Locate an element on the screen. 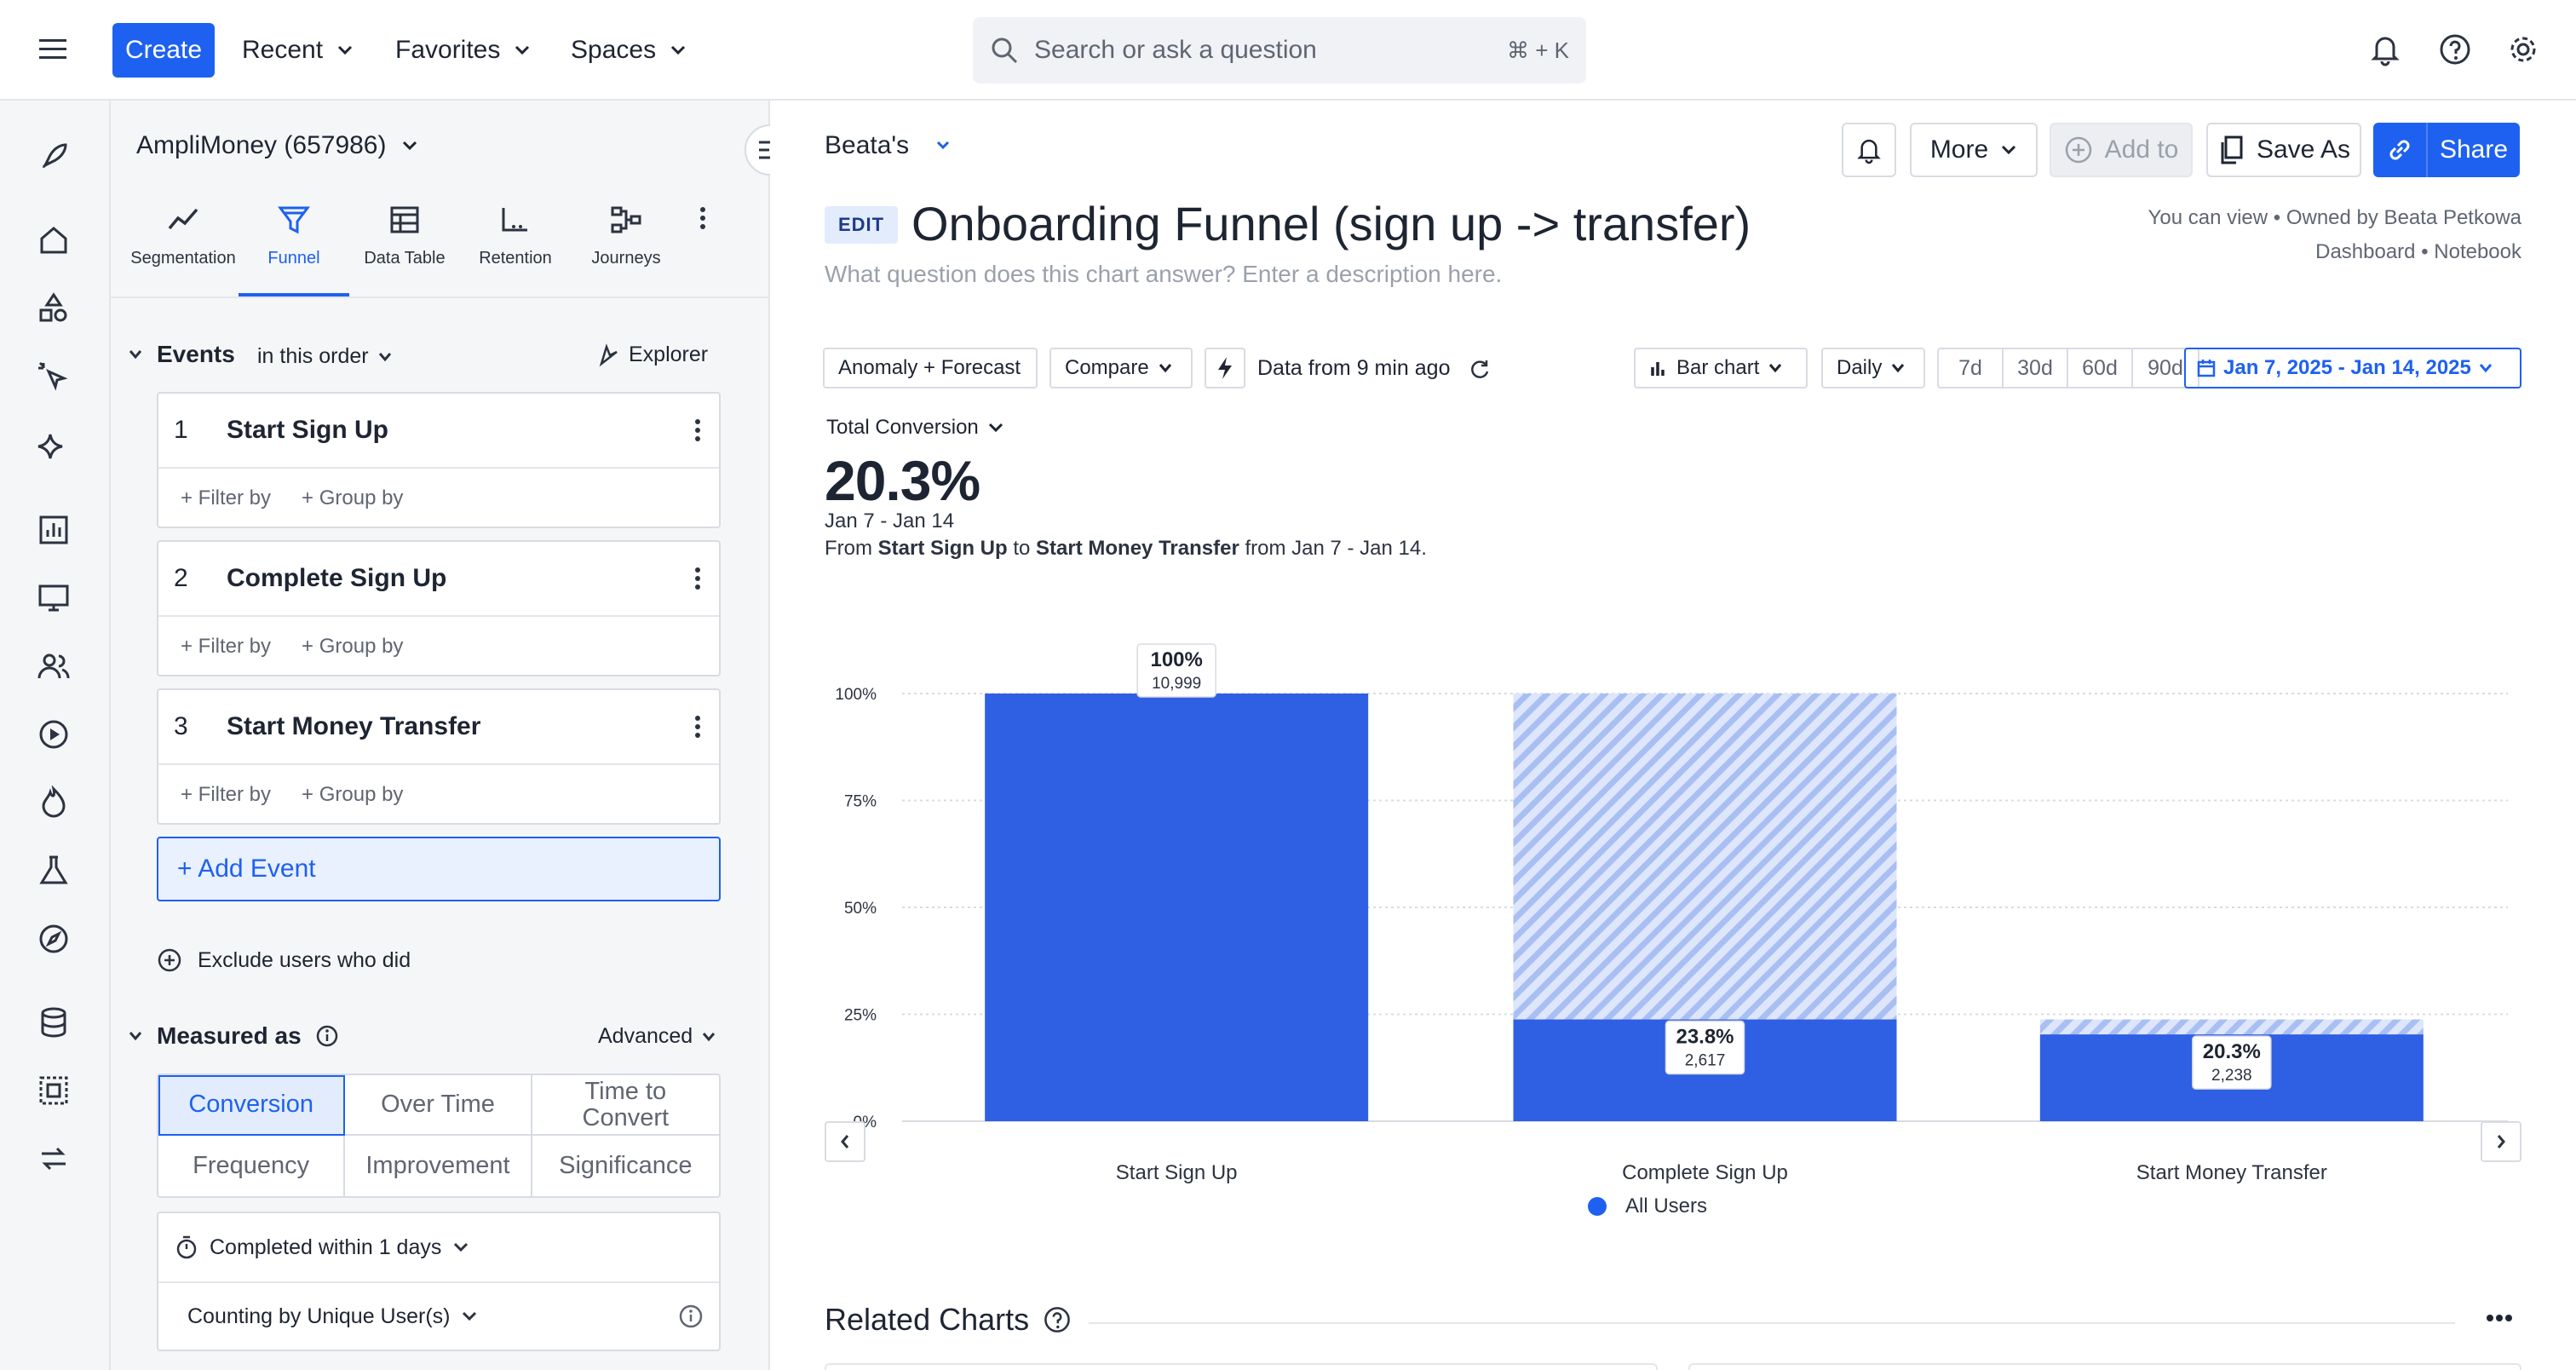 The width and height of the screenshot is (2576, 1370). subscribe-alert-button is located at coordinates (1869, 150).